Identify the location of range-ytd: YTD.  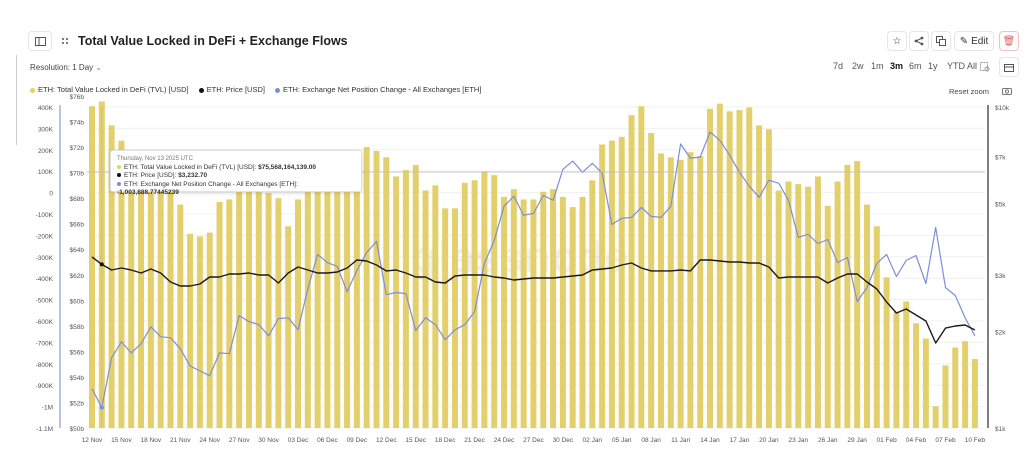
(956, 66).